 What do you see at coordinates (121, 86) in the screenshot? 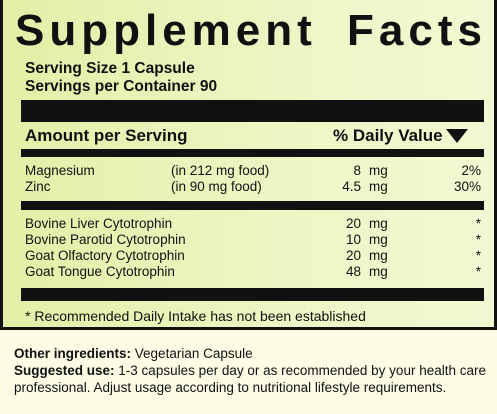
I see `servings-per-container: Servings per Container 90` at bounding box center [121, 86].